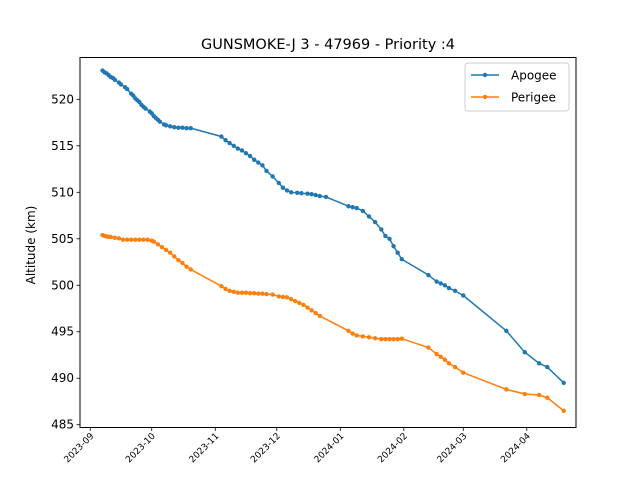 The width and height of the screenshot is (640, 480). What do you see at coordinates (62, 239) in the screenshot?
I see `y-tick-label: 505` at bounding box center [62, 239].